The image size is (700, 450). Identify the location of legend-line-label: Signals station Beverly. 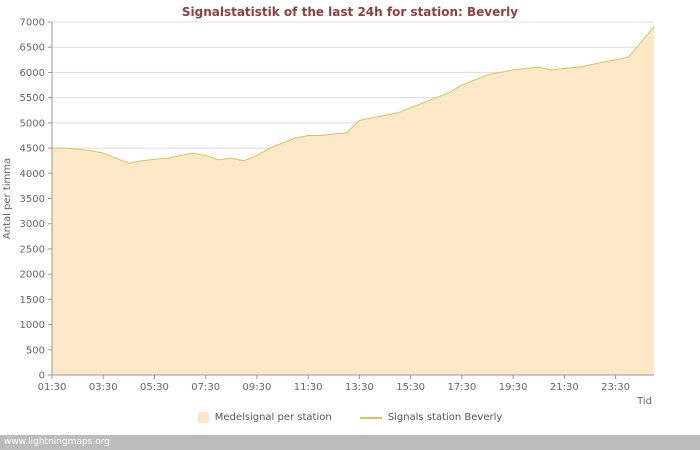
(445, 417).